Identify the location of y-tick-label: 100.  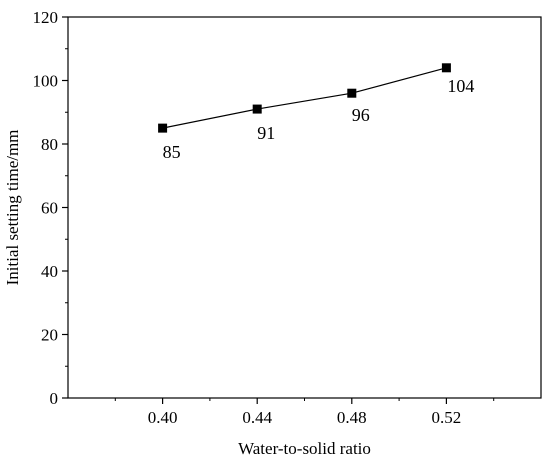
(46, 81).